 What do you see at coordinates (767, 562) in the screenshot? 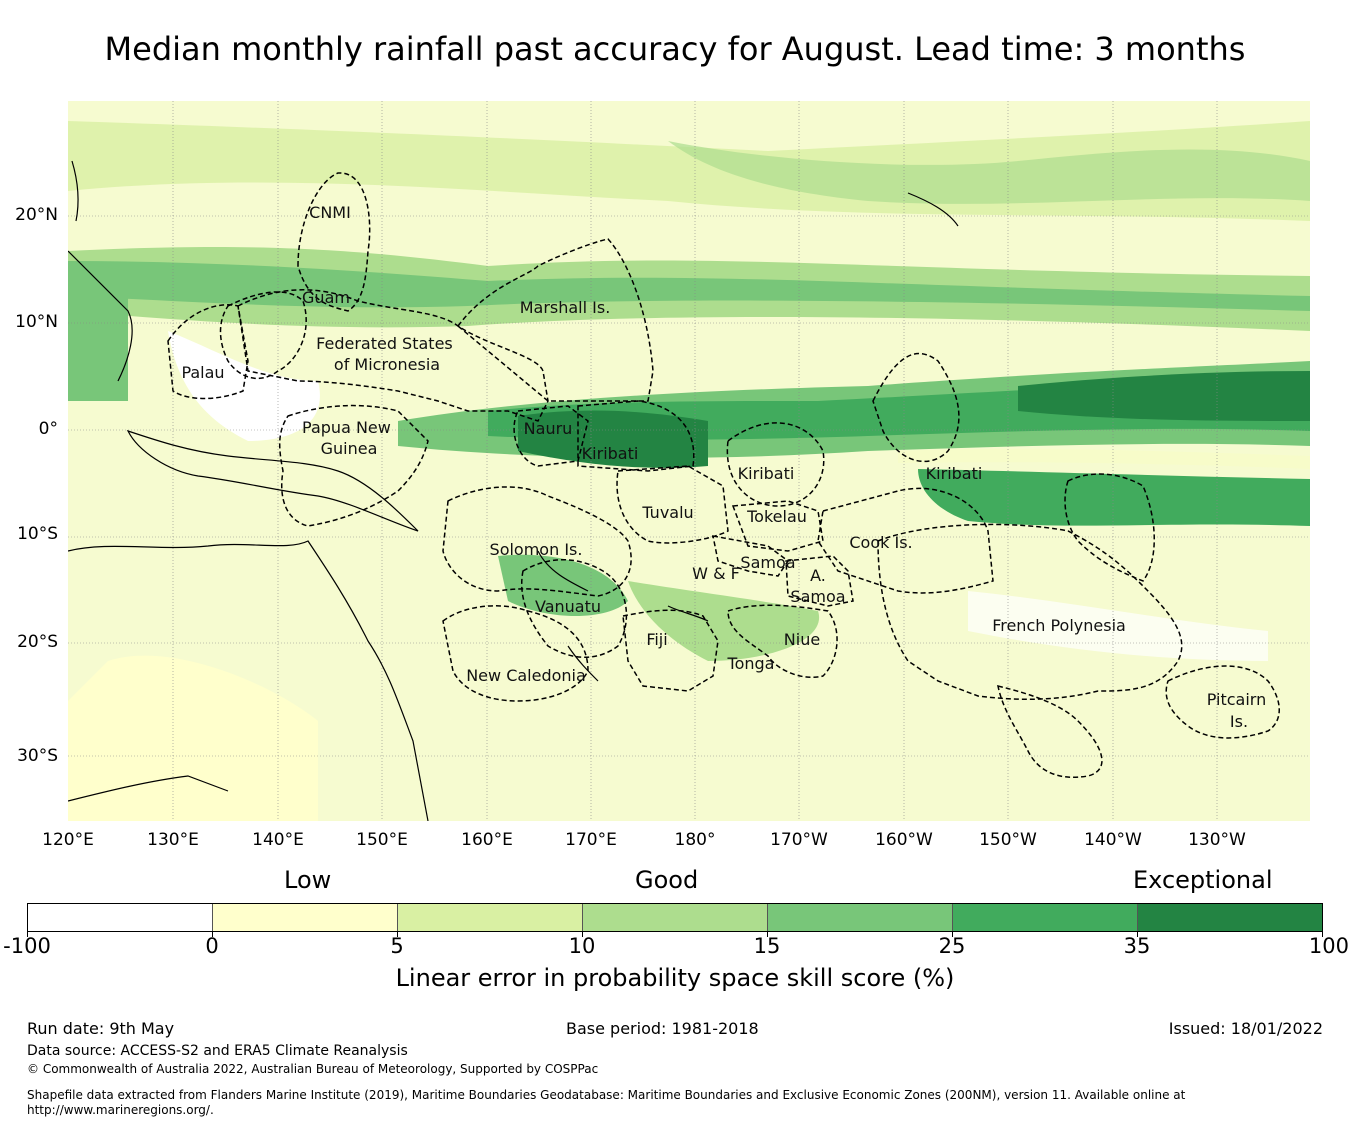
I see `region-label-samoa: Samoa` at bounding box center [767, 562].